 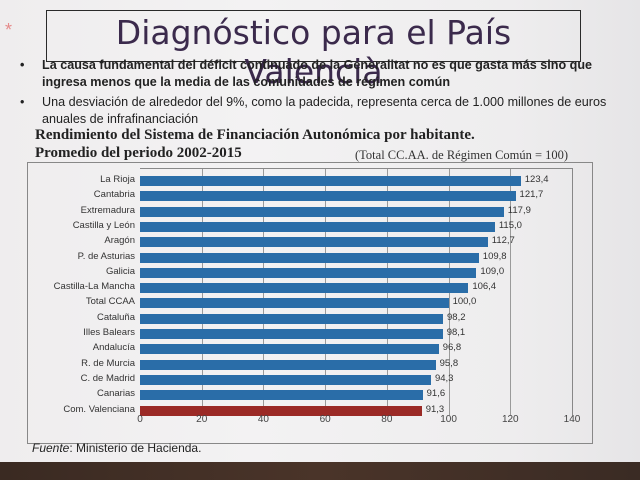 What do you see at coordinates (107, 210) in the screenshot?
I see `category-label: Extremadura` at bounding box center [107, 210].